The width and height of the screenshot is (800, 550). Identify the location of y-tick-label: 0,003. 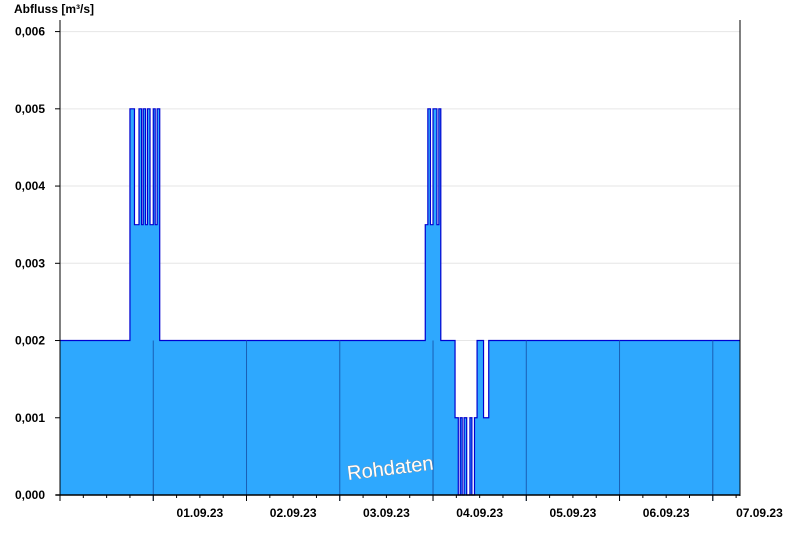
(30, 263).